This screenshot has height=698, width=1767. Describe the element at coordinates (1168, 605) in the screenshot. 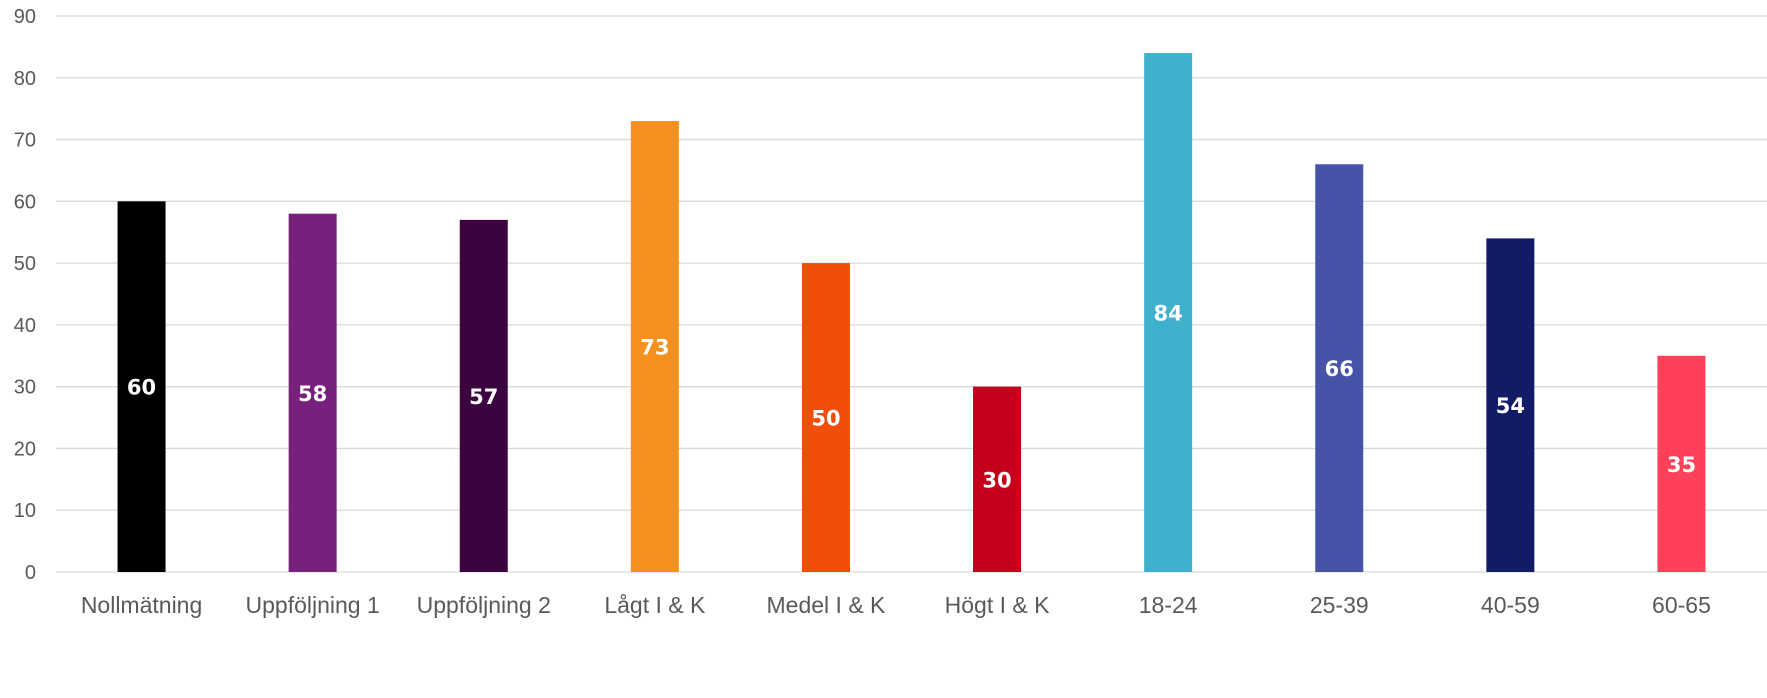

I see `x-category-label: 18-24` at that location.